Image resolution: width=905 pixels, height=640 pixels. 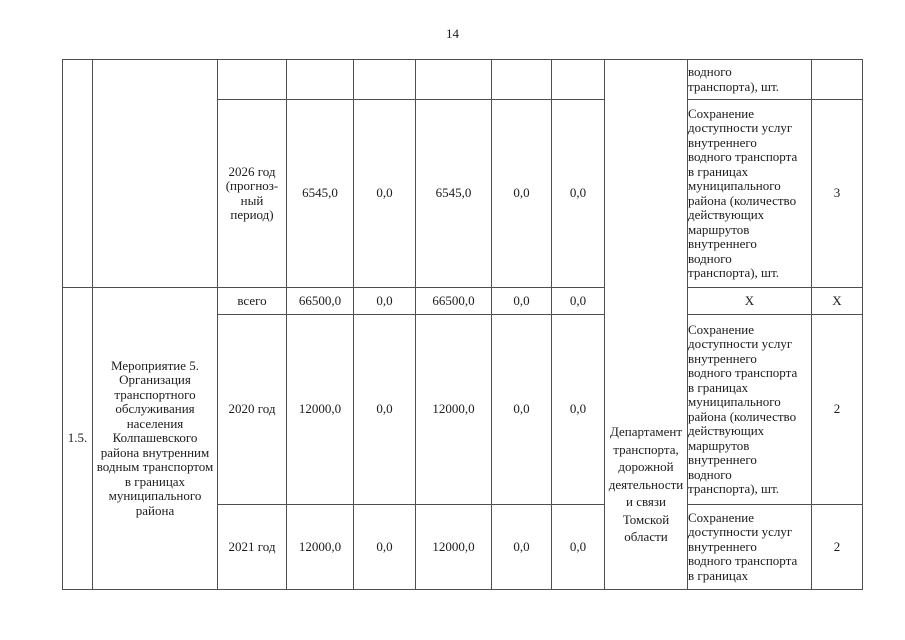 I want to click on cell-total-2026: 6545,0, so click(x=320, y=193).